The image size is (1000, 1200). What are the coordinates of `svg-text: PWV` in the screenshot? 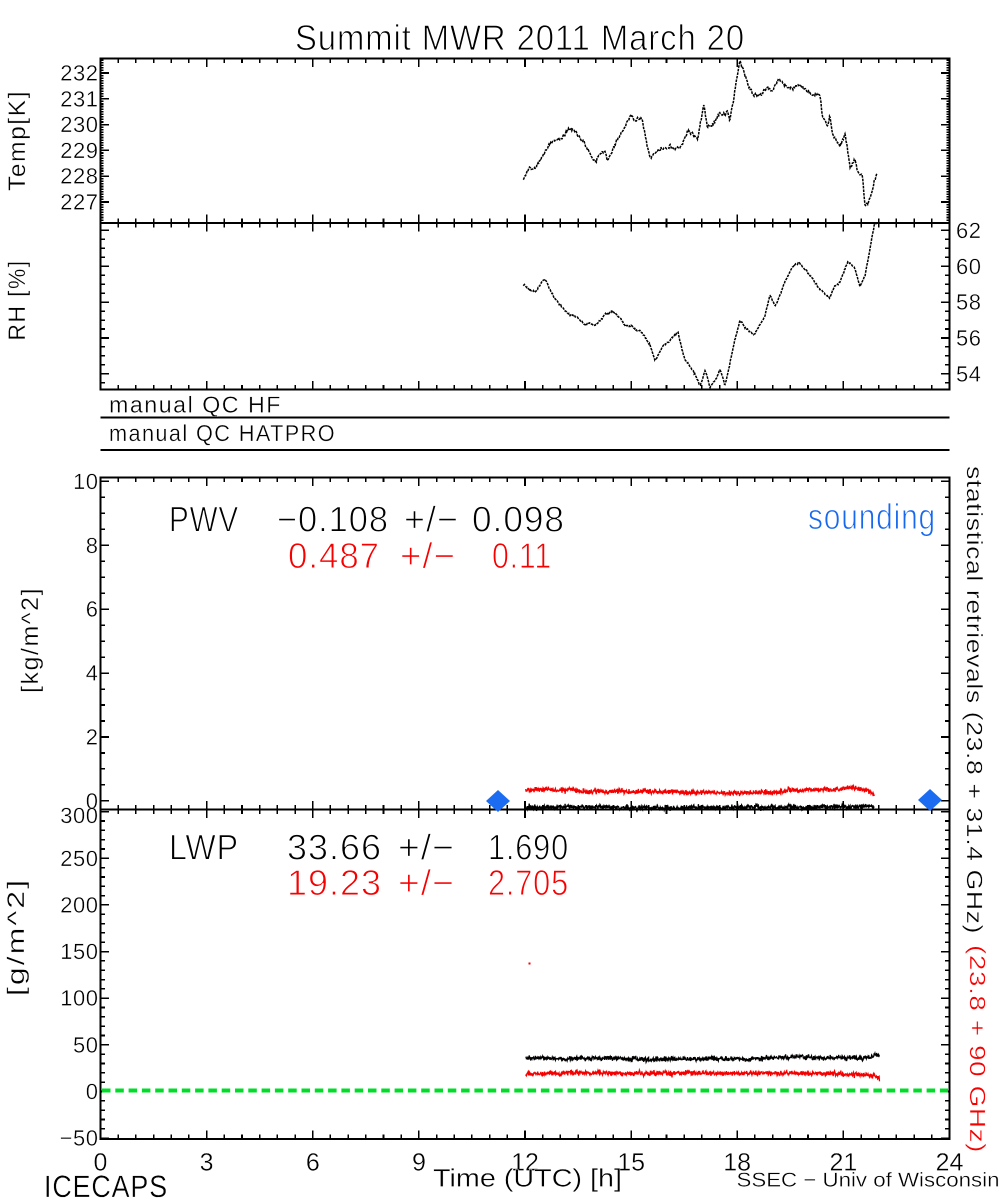 It's located at (204, 519).